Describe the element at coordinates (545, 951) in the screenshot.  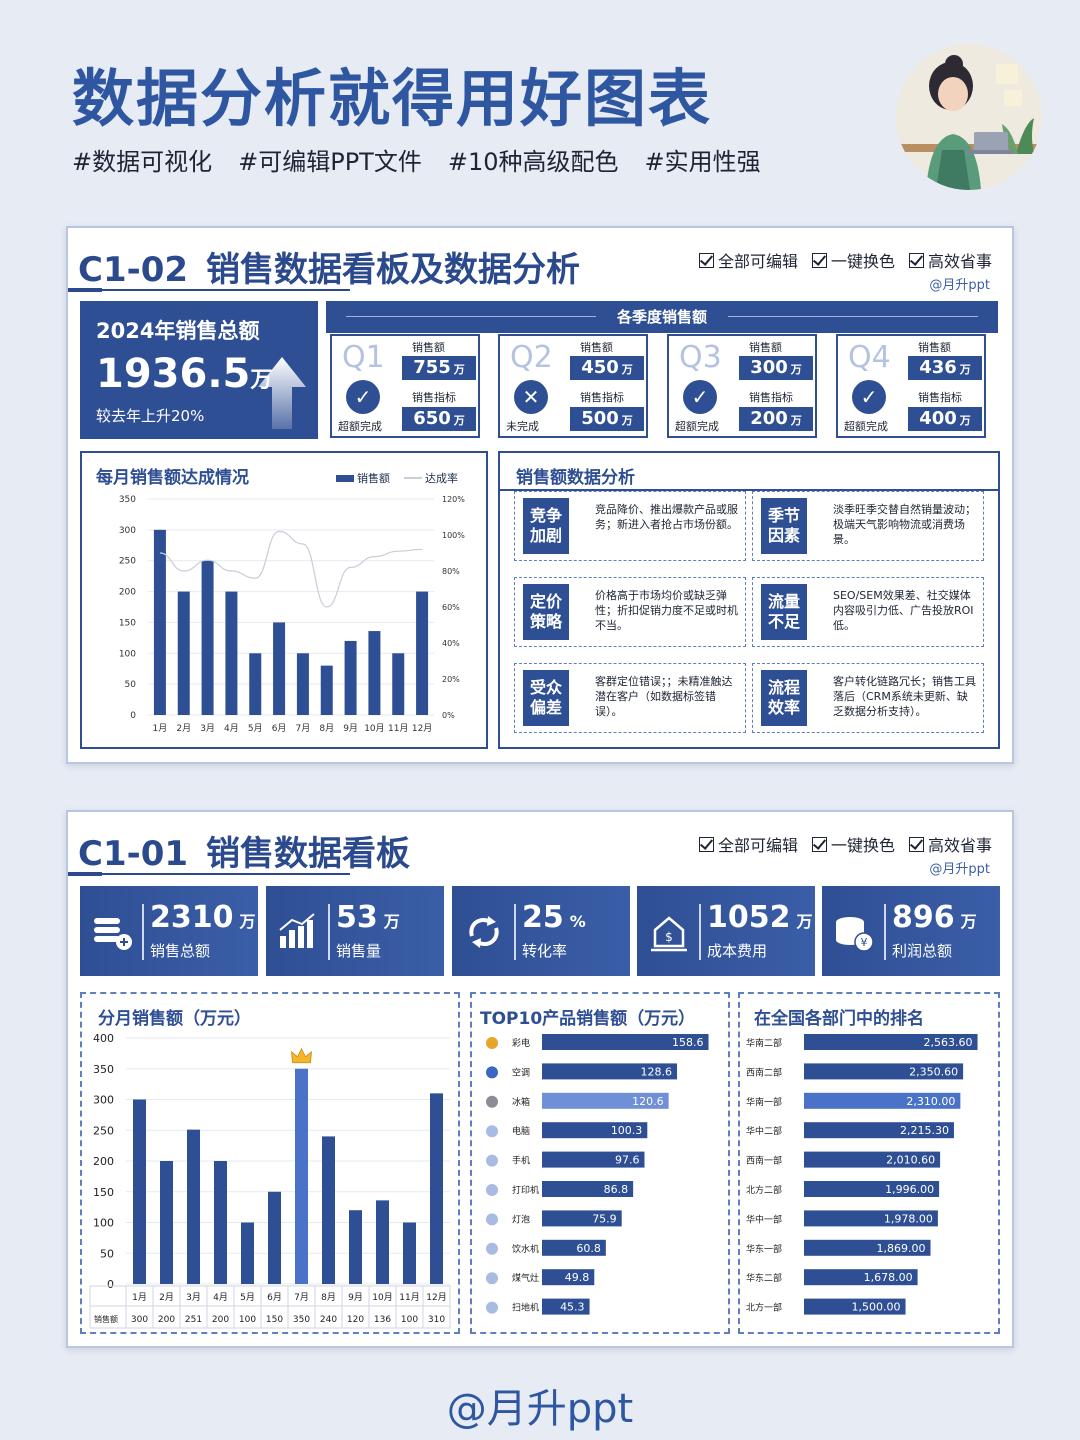
I see `kpi-label: 转化率` at that location.